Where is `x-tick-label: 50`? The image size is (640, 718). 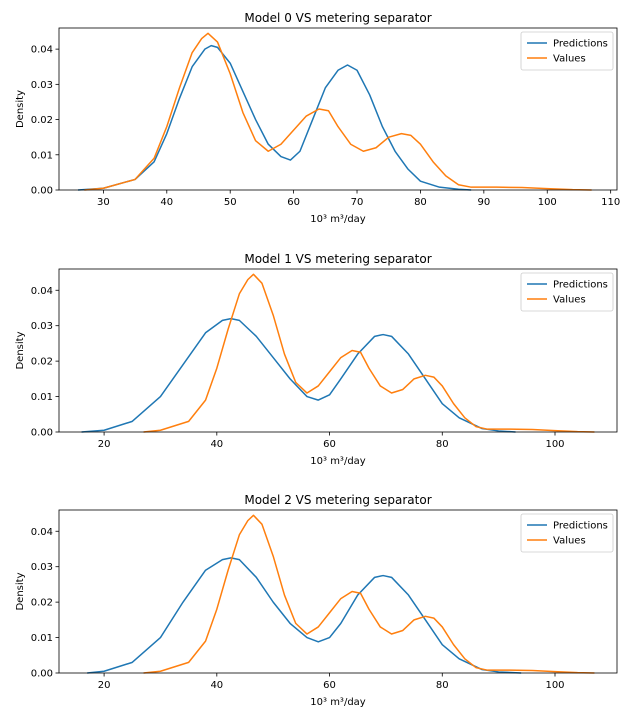 x-tick-label: 50 is located at coordinates (230, 202).